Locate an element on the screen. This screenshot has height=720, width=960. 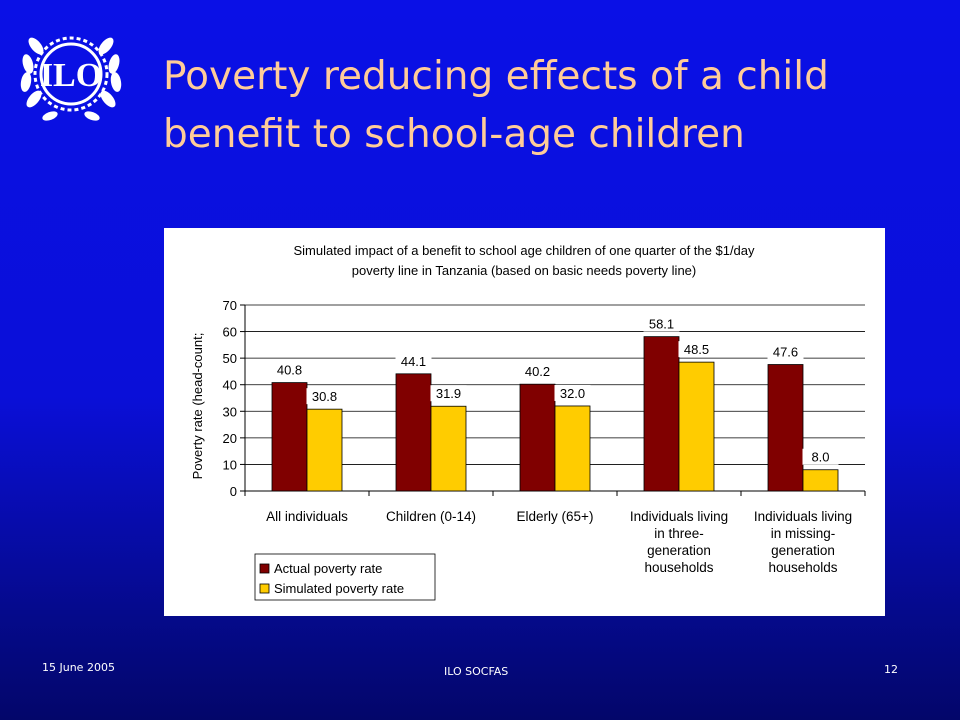
y-axis-label: Poverty rate (head-count; is located at coordinates (197, 406).